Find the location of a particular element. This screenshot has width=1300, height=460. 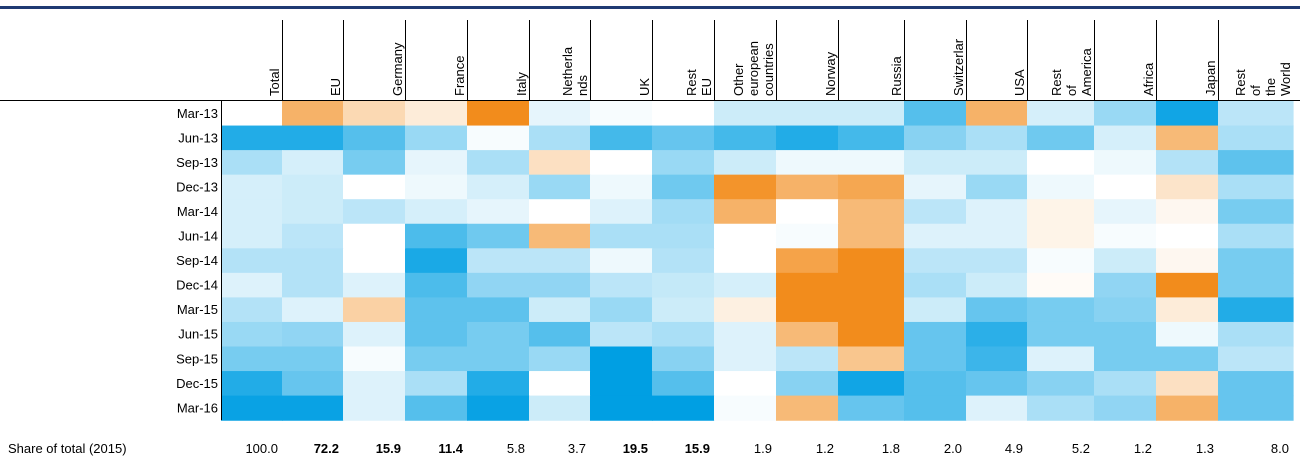

footer-value: 15.9 is located at coordinates (388, 448).